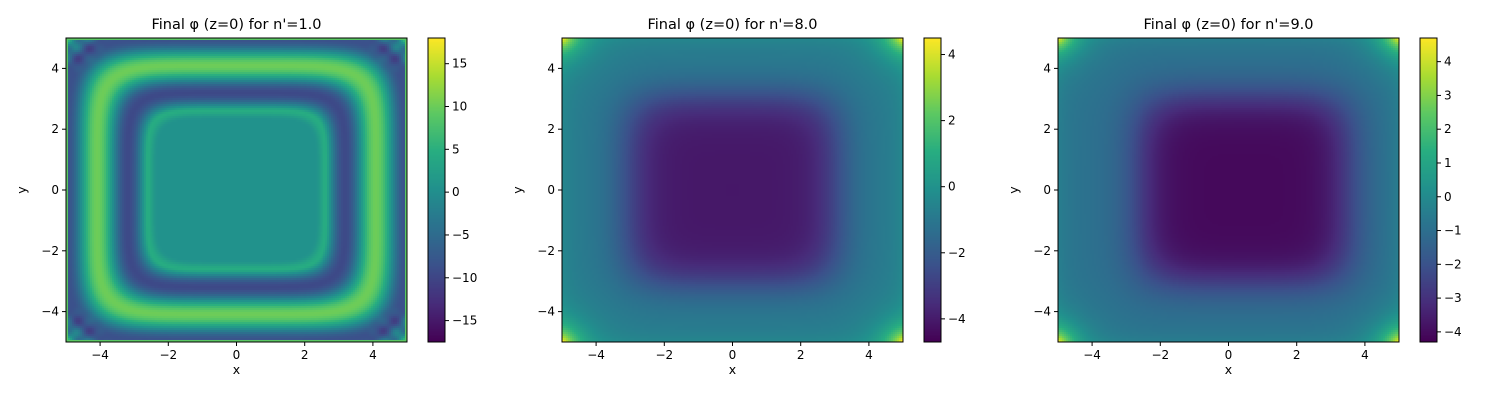  What do you see at coordinates (1448, 163) in the screenshot?
I see `colorbar-tick-label: 1` at bounding box center [1448, 163].